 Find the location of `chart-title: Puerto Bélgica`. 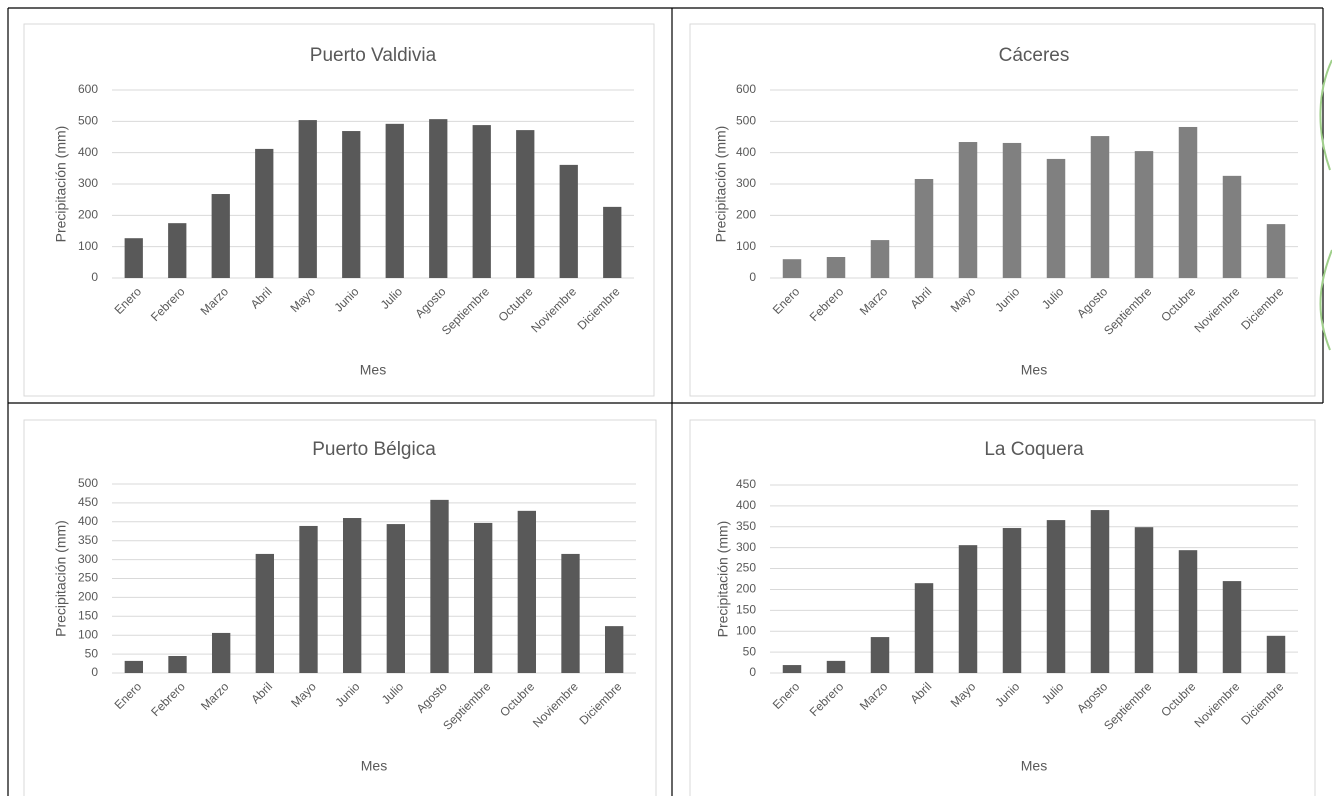

chart-title: Puerto Bélgica is located at coordinates (374, 449).